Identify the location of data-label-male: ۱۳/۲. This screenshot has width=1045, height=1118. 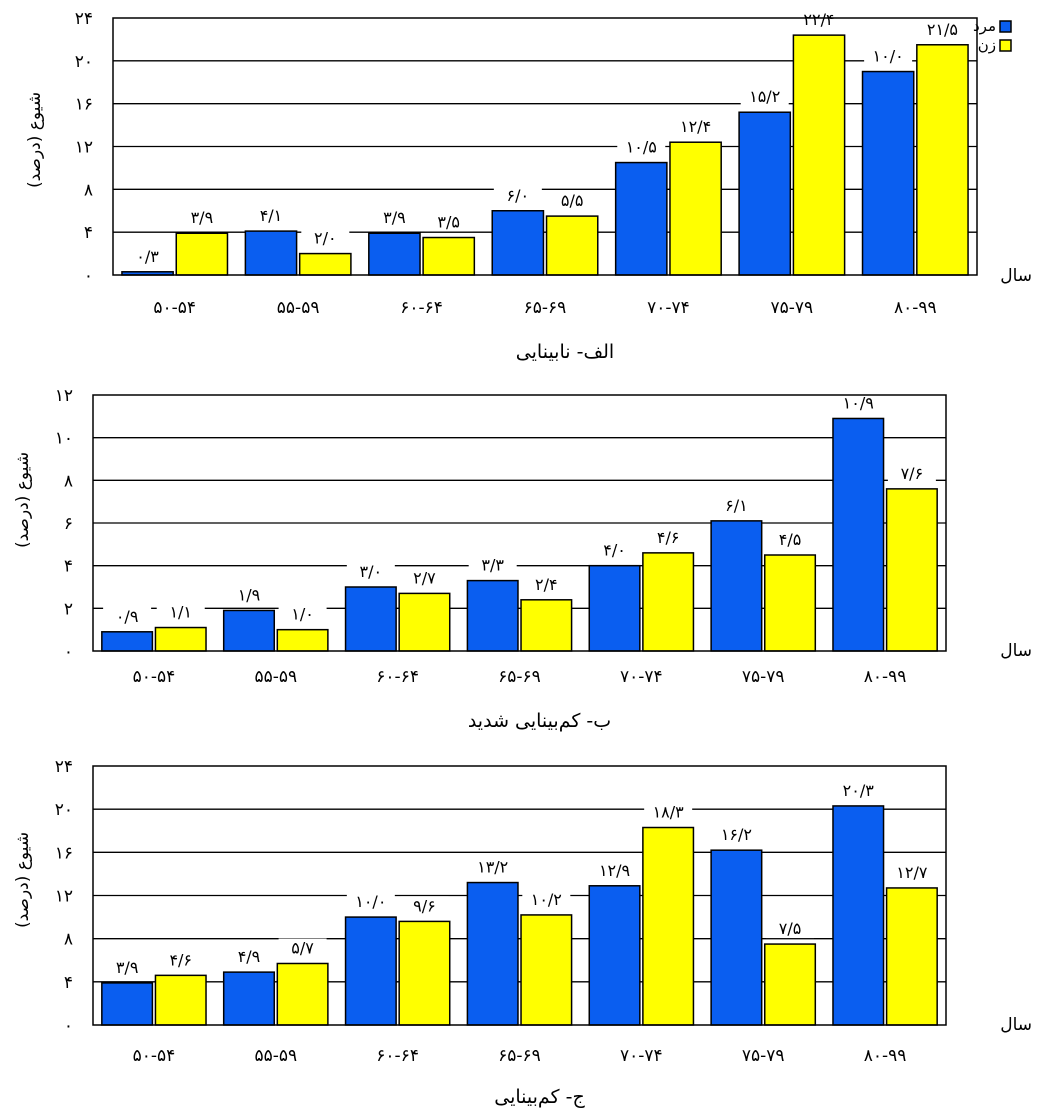
(492, 867).